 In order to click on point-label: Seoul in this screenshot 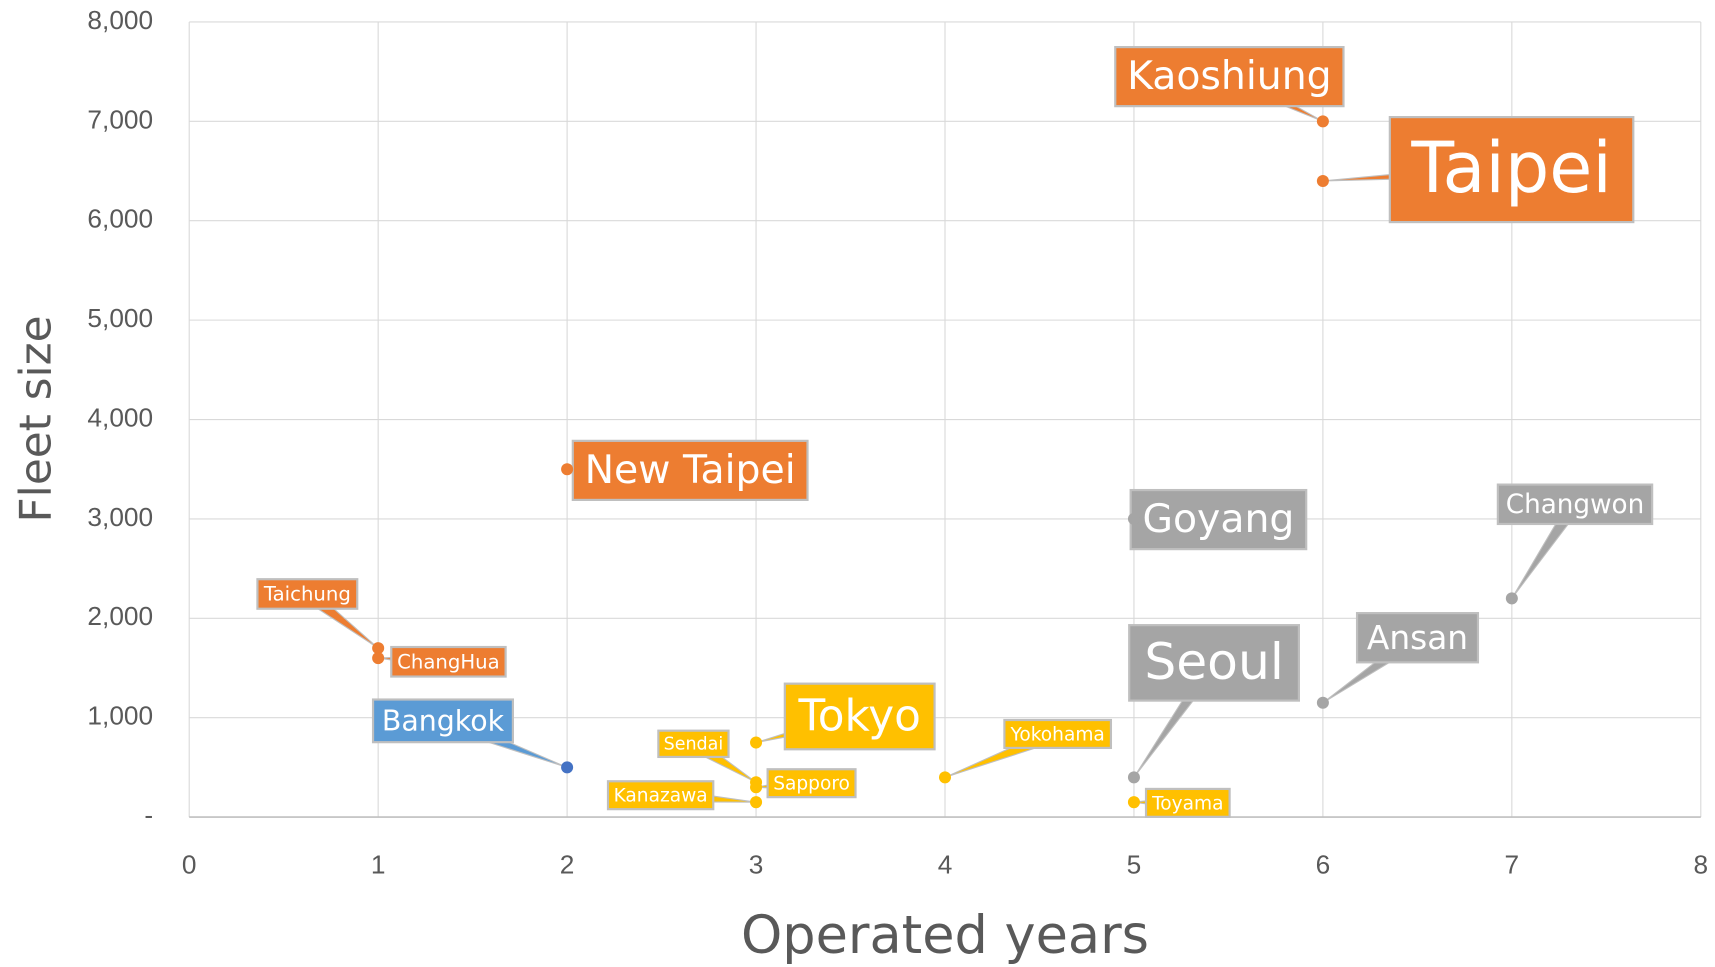, I will do `click(1213, 661)`.